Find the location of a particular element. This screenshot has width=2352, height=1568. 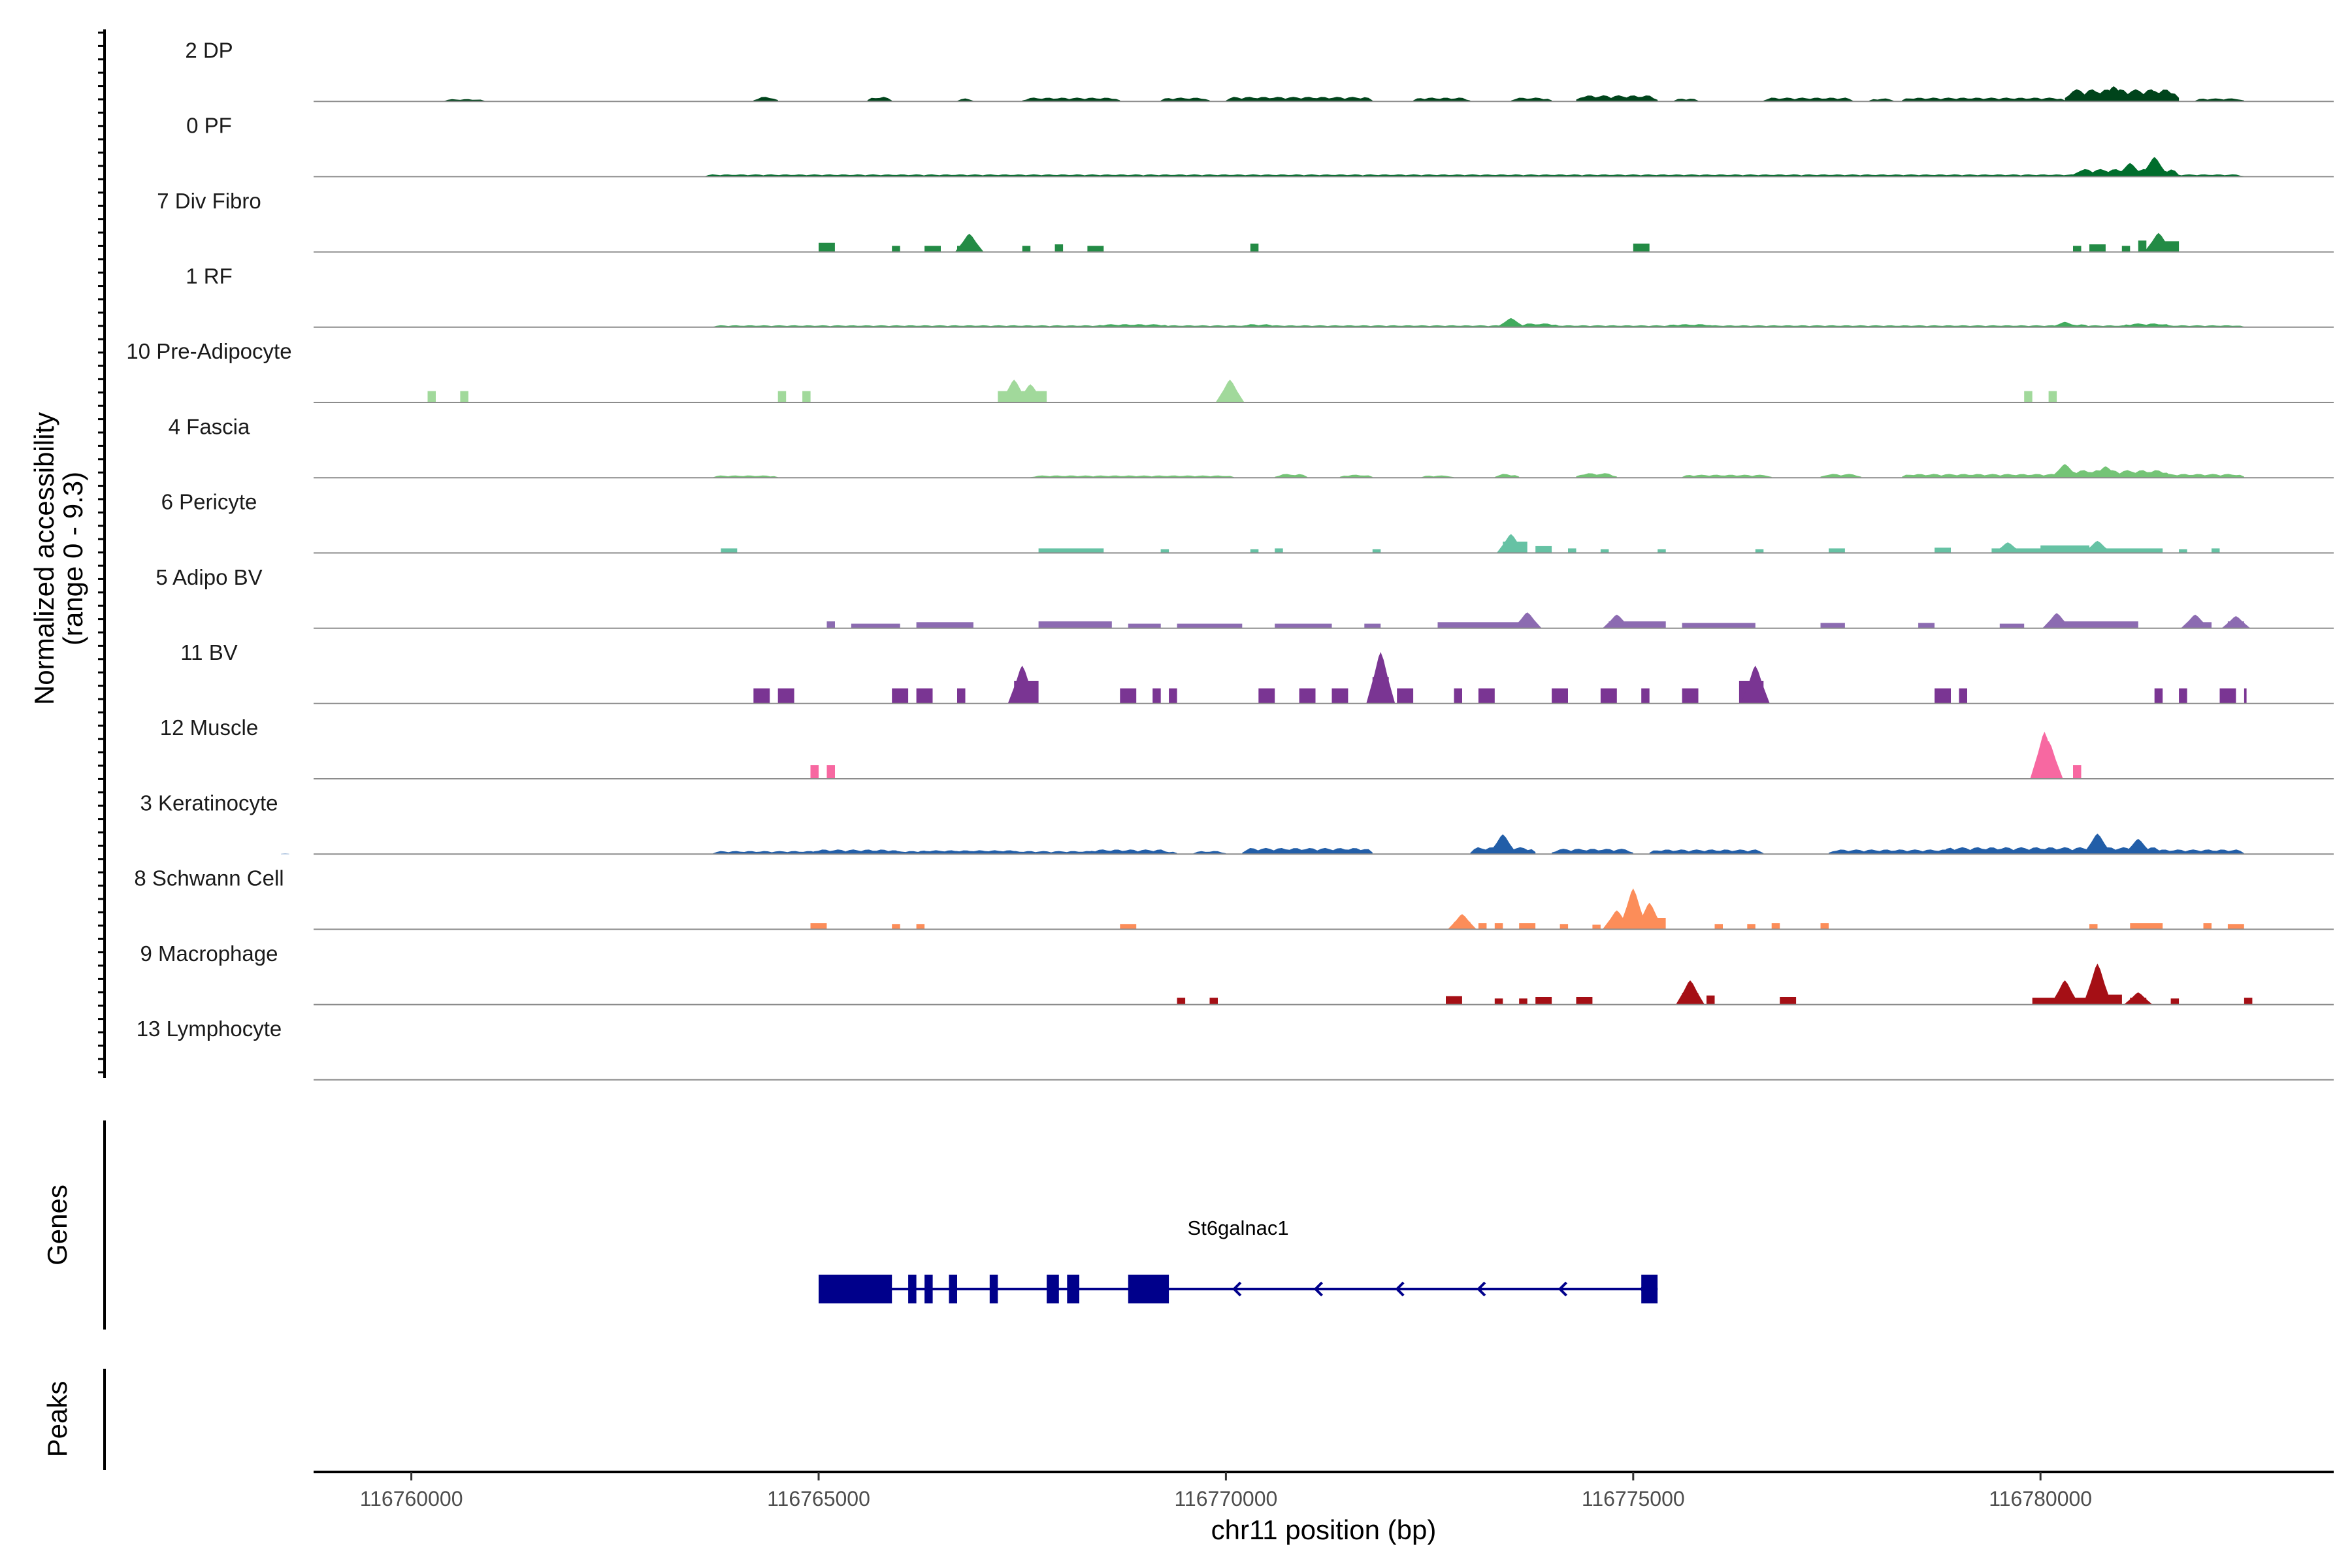

track-13-lymphocyte: 13 Lymphocyte is located at coordinates (1235, 1049).